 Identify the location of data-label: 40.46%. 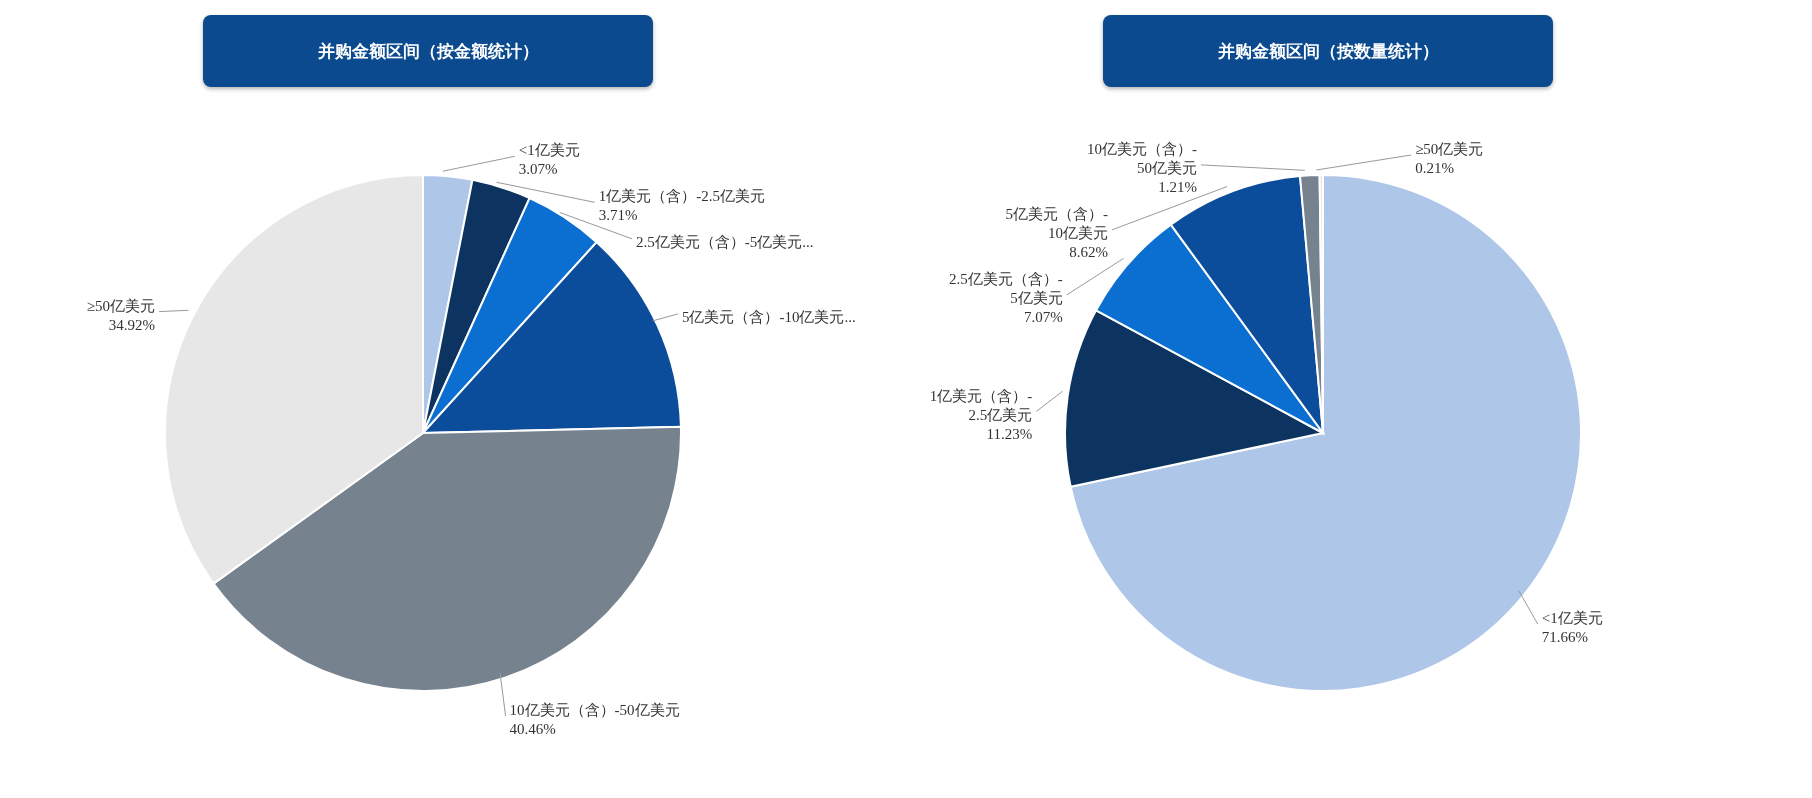
(532, 729).